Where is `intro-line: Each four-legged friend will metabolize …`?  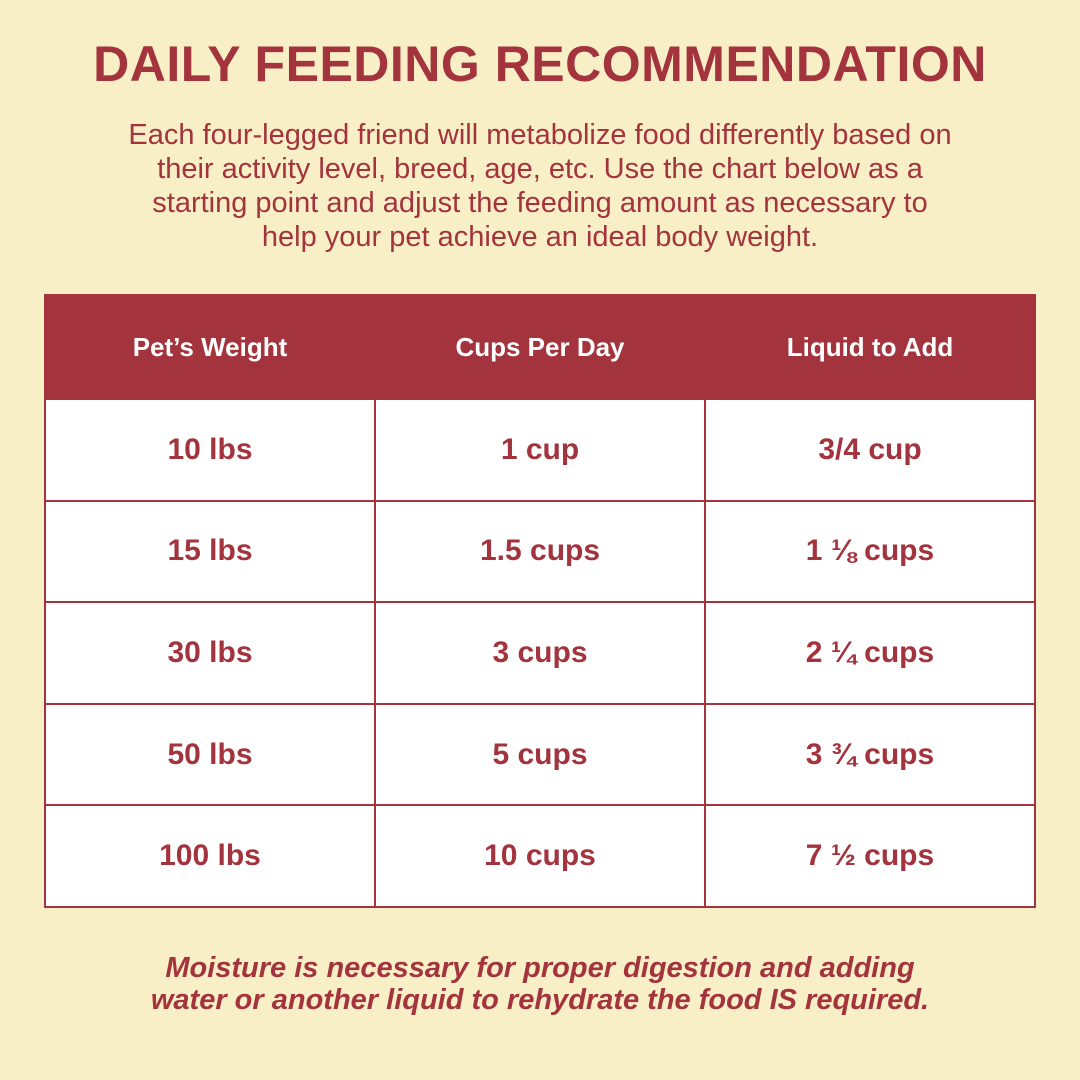
intro-line: Each four-legged friend will metabolize … is located at coordinates (540, 135).